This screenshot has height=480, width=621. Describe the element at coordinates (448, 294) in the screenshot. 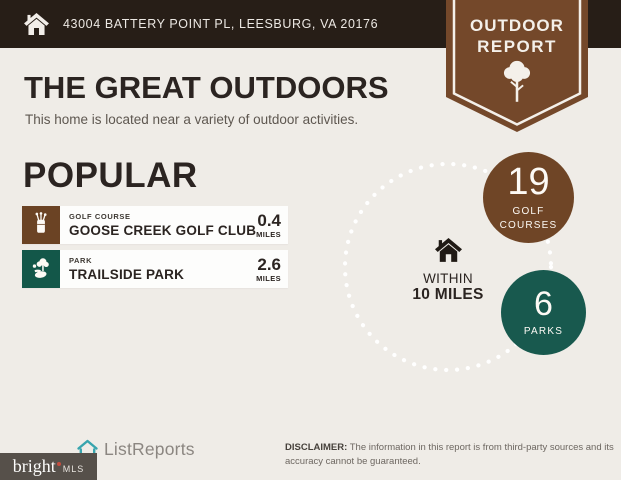

I see `radius-miles-label: 10 MILES` at that location.